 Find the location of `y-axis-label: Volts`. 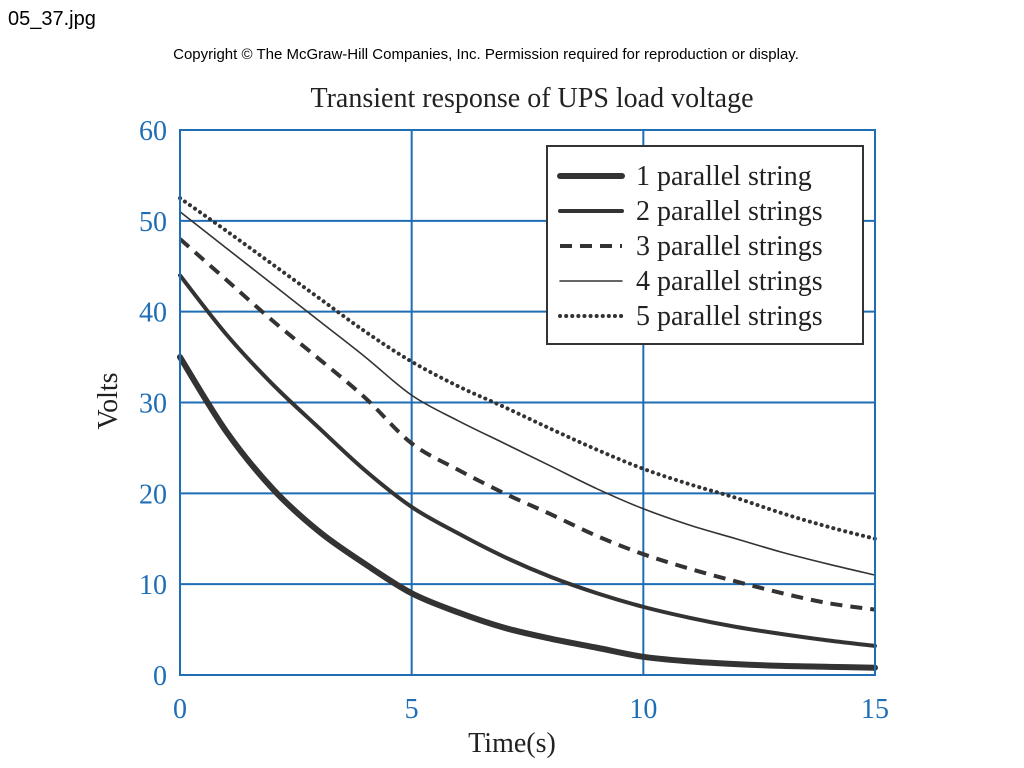

y-axis-label: Volts is located at coordinates (108, 400).